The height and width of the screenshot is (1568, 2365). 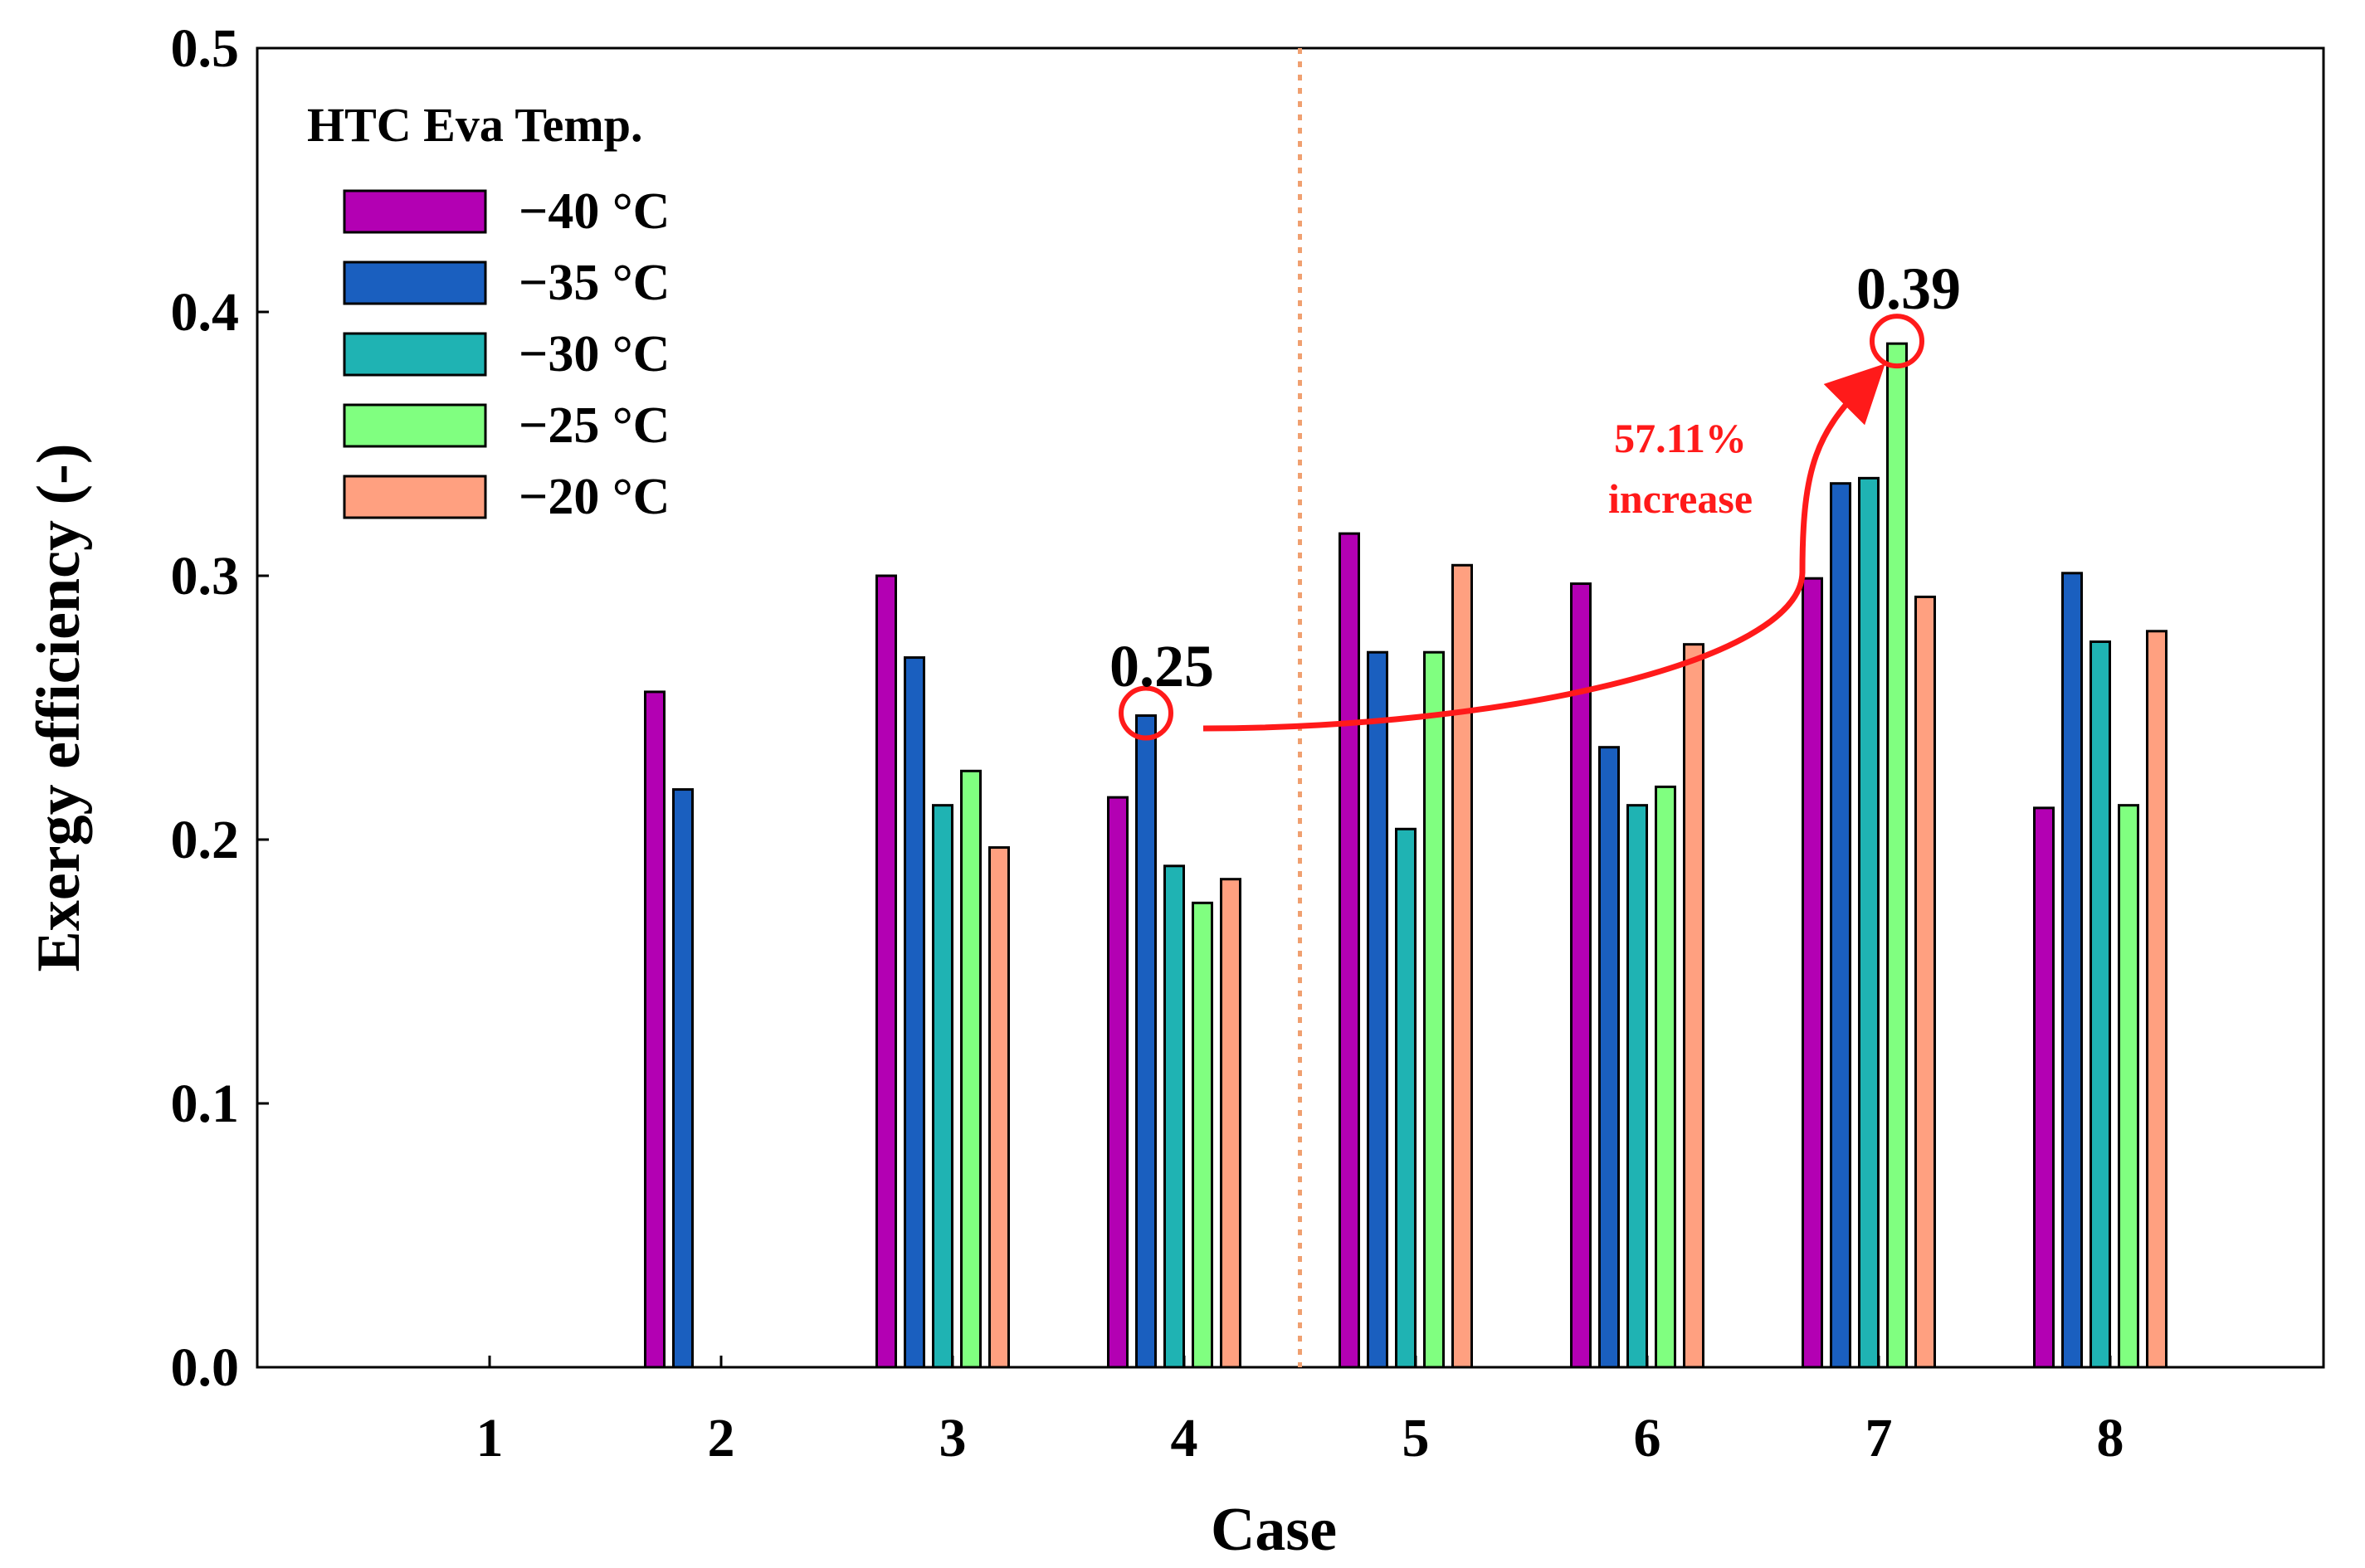 I want to click on y-tick-label: 0.1, so click(x=206, y=1104).